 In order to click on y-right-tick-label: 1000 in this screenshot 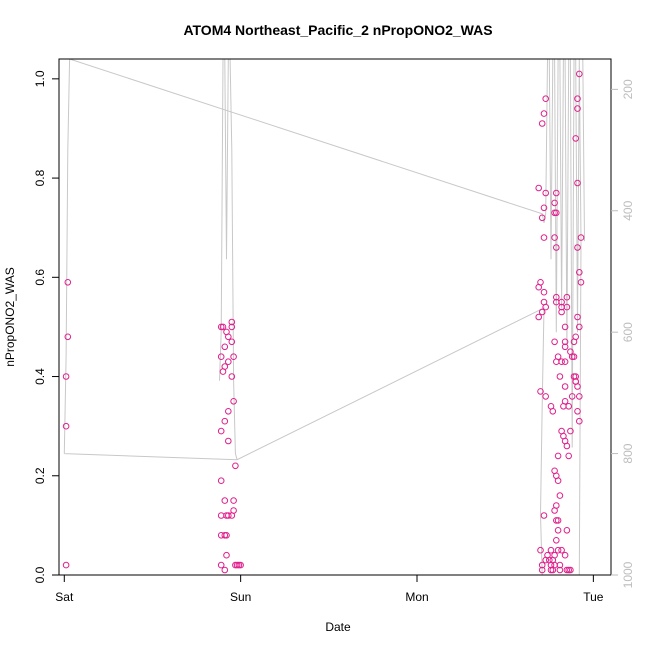, I will do `click(628, 574)`.